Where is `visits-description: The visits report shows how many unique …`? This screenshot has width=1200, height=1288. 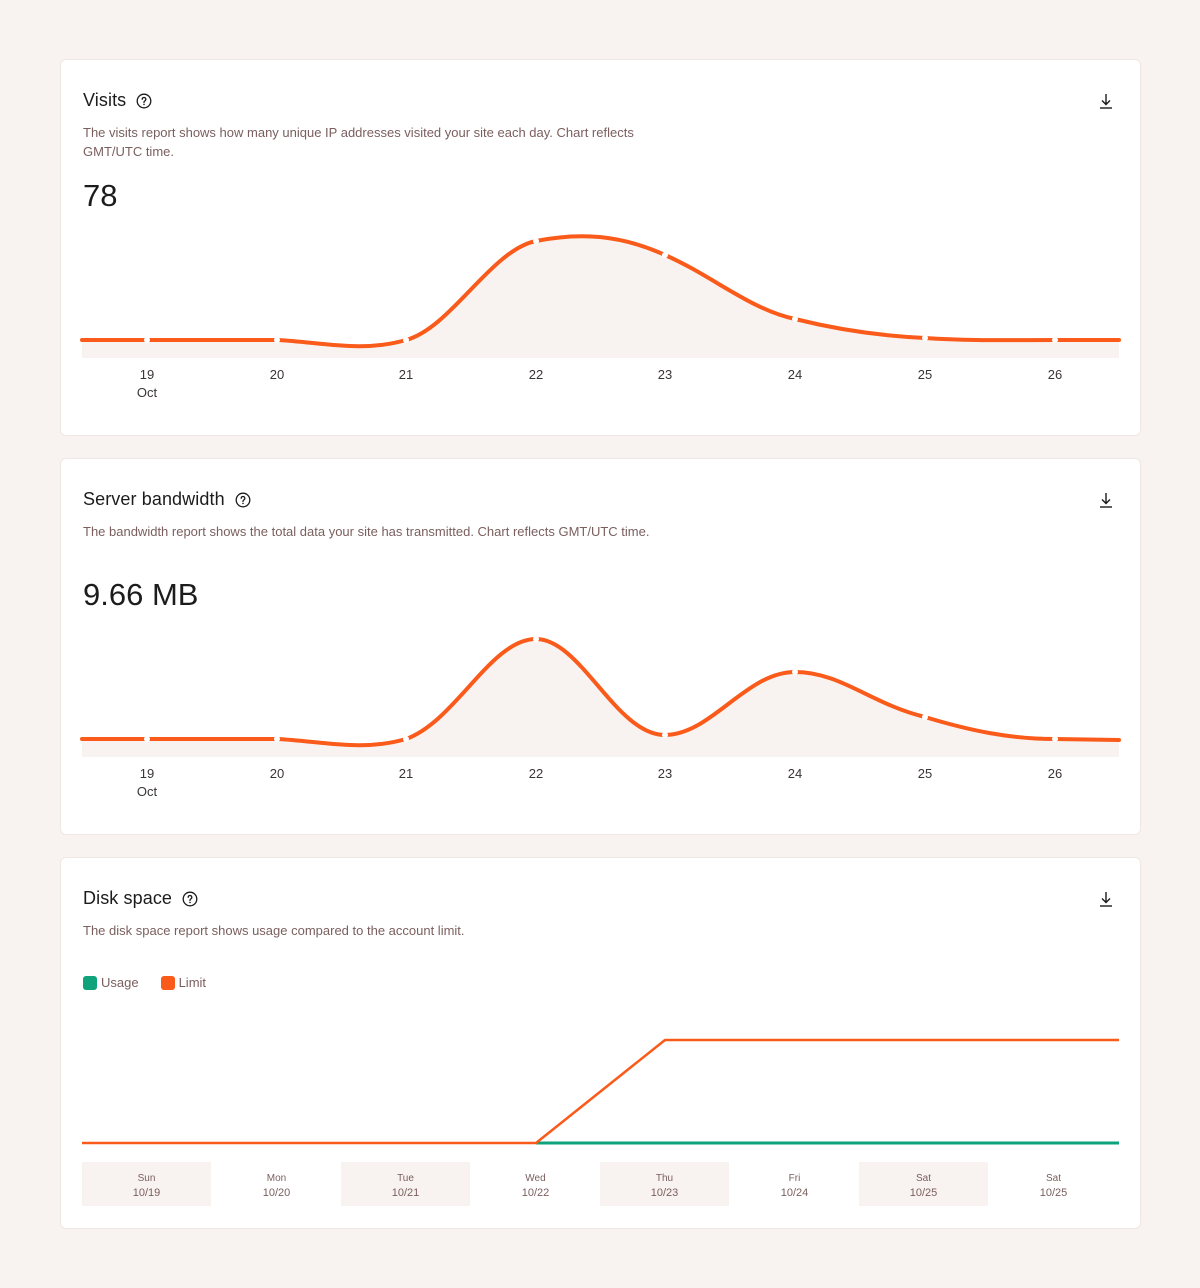 visits-description: The visits report shows how many unique … is located at coordinates (358, 142).